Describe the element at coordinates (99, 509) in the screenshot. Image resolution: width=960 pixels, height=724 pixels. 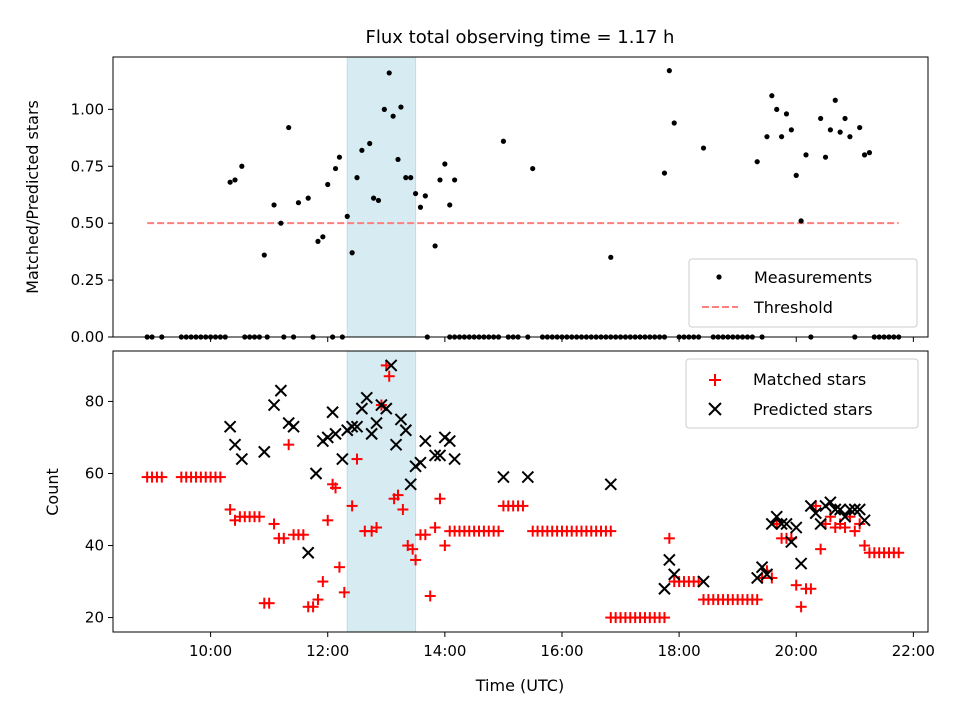
I see `count-y-axis-ticks: 20 40 60 80` at that location.